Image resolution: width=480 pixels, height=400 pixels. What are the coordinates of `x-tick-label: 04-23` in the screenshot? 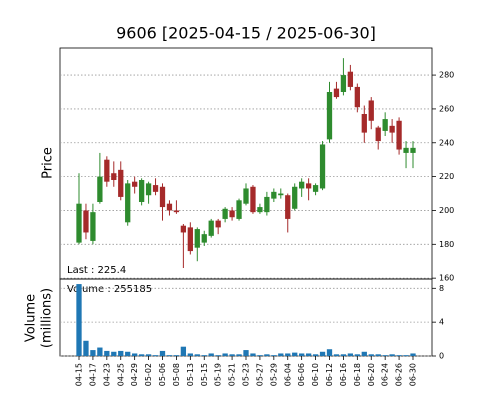 It's located at (106, 374).